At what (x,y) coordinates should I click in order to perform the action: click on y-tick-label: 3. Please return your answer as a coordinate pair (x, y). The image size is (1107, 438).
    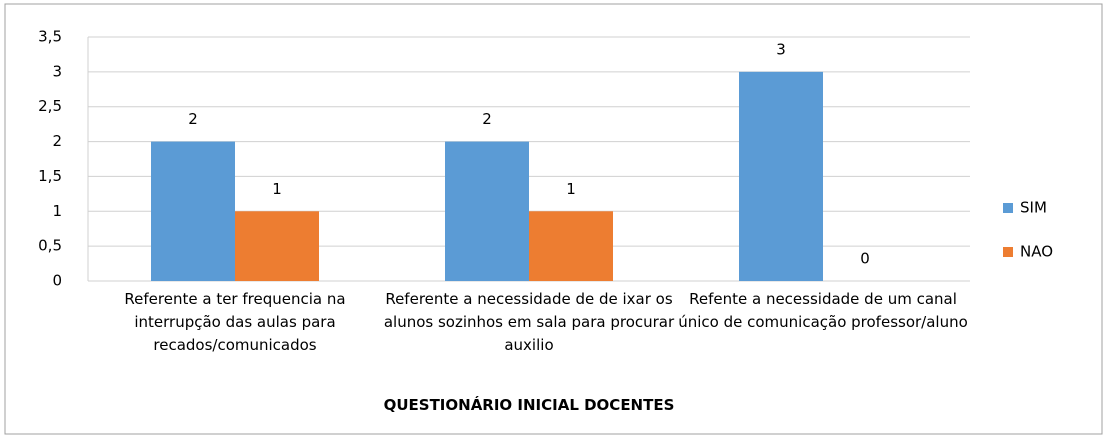
    Looking at the image, I should click on (57, 71).